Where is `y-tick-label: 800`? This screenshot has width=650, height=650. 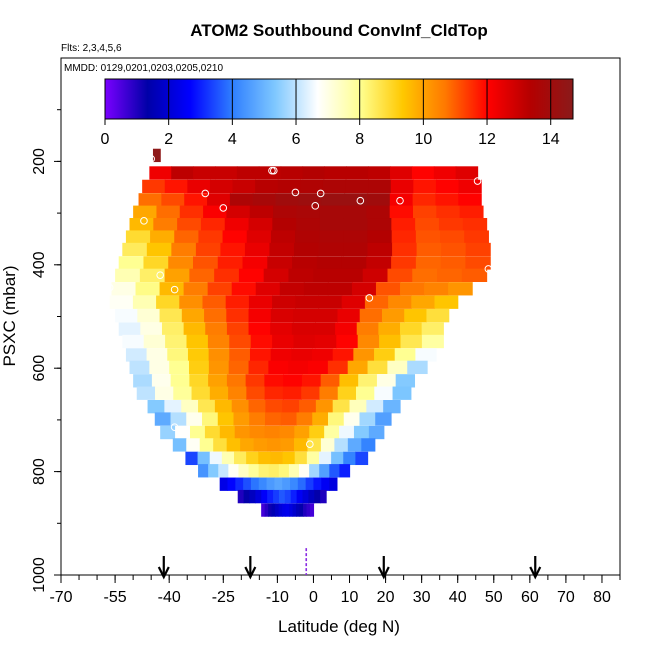 y-tick-label: 800 is located at coordinates (39, 471).